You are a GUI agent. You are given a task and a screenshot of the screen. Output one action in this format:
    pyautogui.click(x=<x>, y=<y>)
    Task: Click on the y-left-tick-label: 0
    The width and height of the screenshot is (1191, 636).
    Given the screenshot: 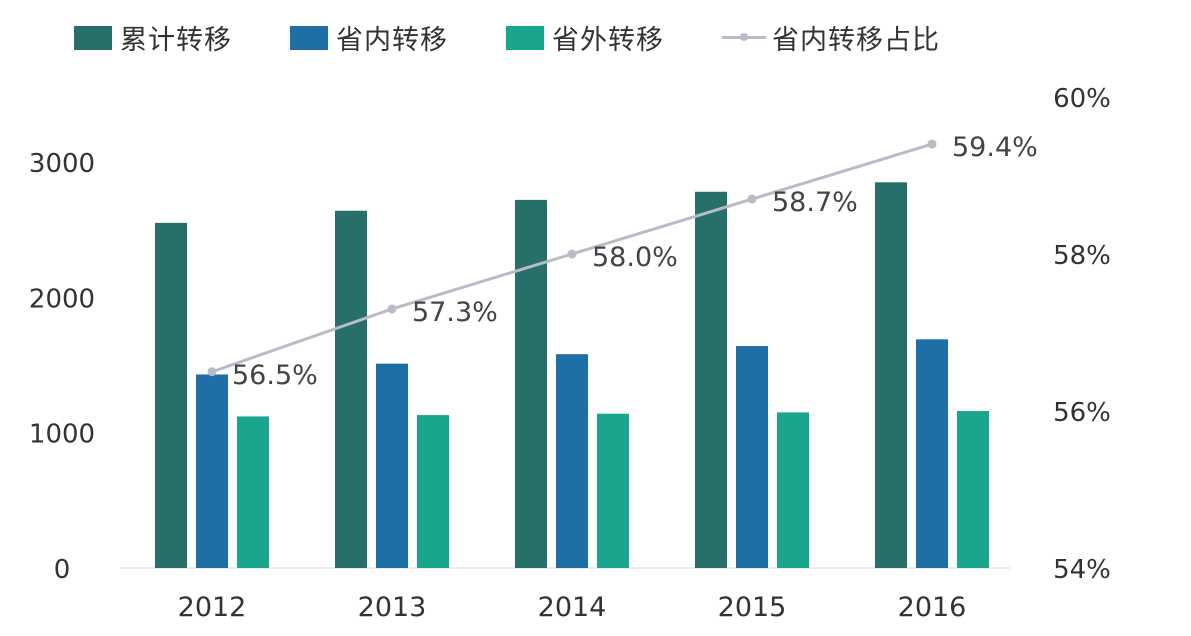 What is the action you would take?
    pyautogui.click(x=62, y=570)
    